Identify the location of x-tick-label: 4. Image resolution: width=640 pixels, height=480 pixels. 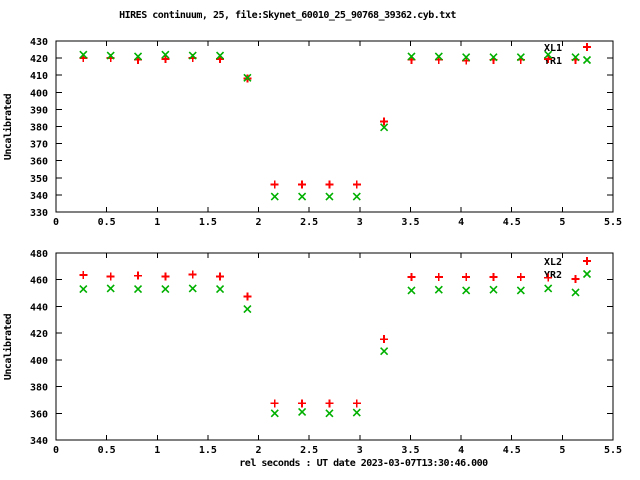
(461, 222).